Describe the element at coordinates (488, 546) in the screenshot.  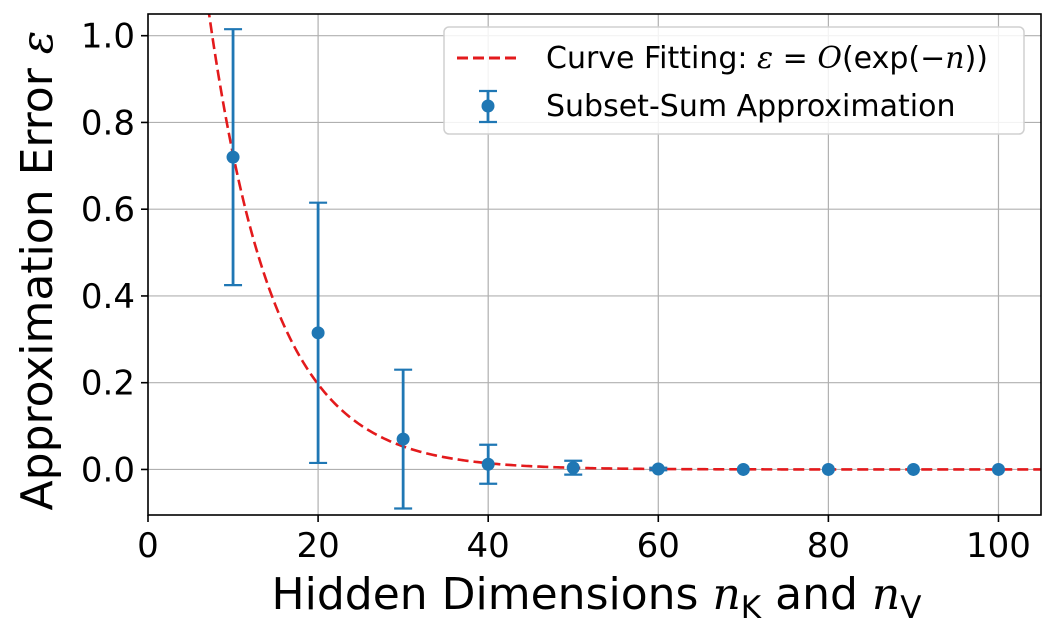
I see `x-tick-label: 40` at that location.